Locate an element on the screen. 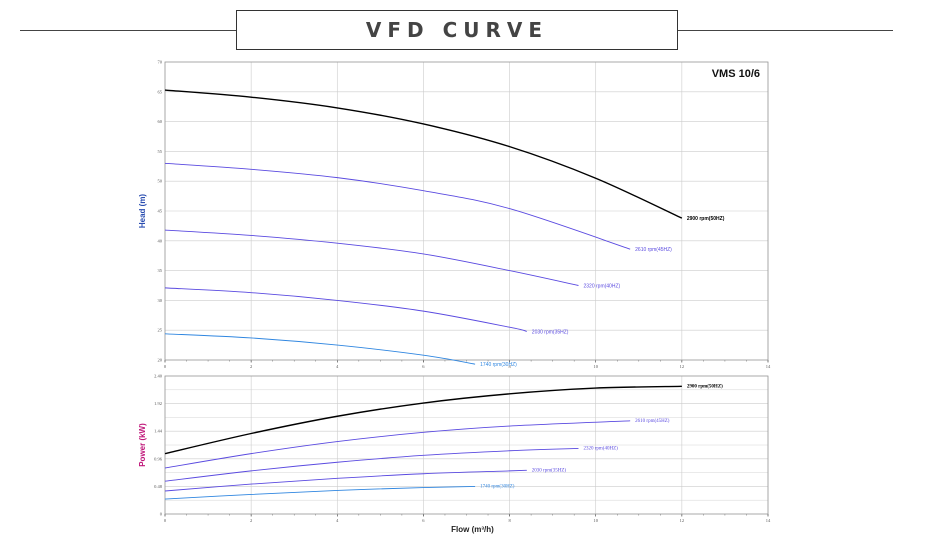 This screenshot has width=927, height=537. y-tick-label: 50 is located at coordinates (160, 181).